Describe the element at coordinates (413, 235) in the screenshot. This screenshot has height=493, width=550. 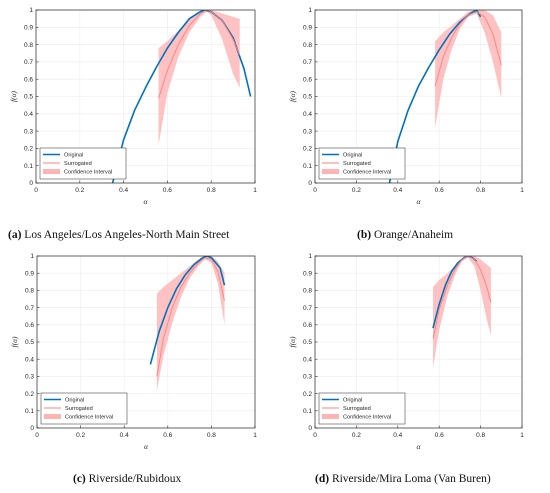
I see `caption-text-b: Orange/Anaheim` at that location.